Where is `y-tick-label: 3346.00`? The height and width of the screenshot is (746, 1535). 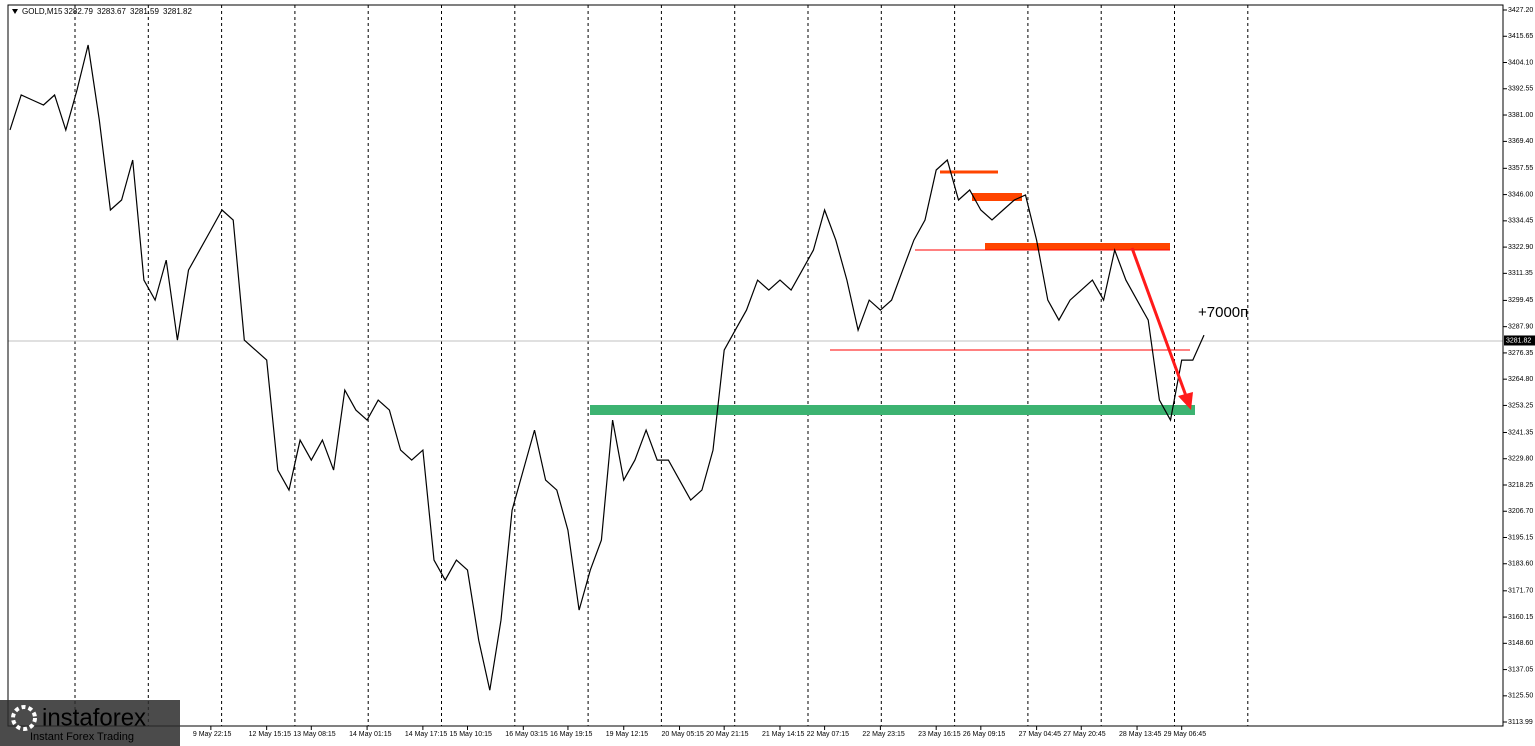 y-tick-label: 3346.00 is located at coordinates (1520, 194).